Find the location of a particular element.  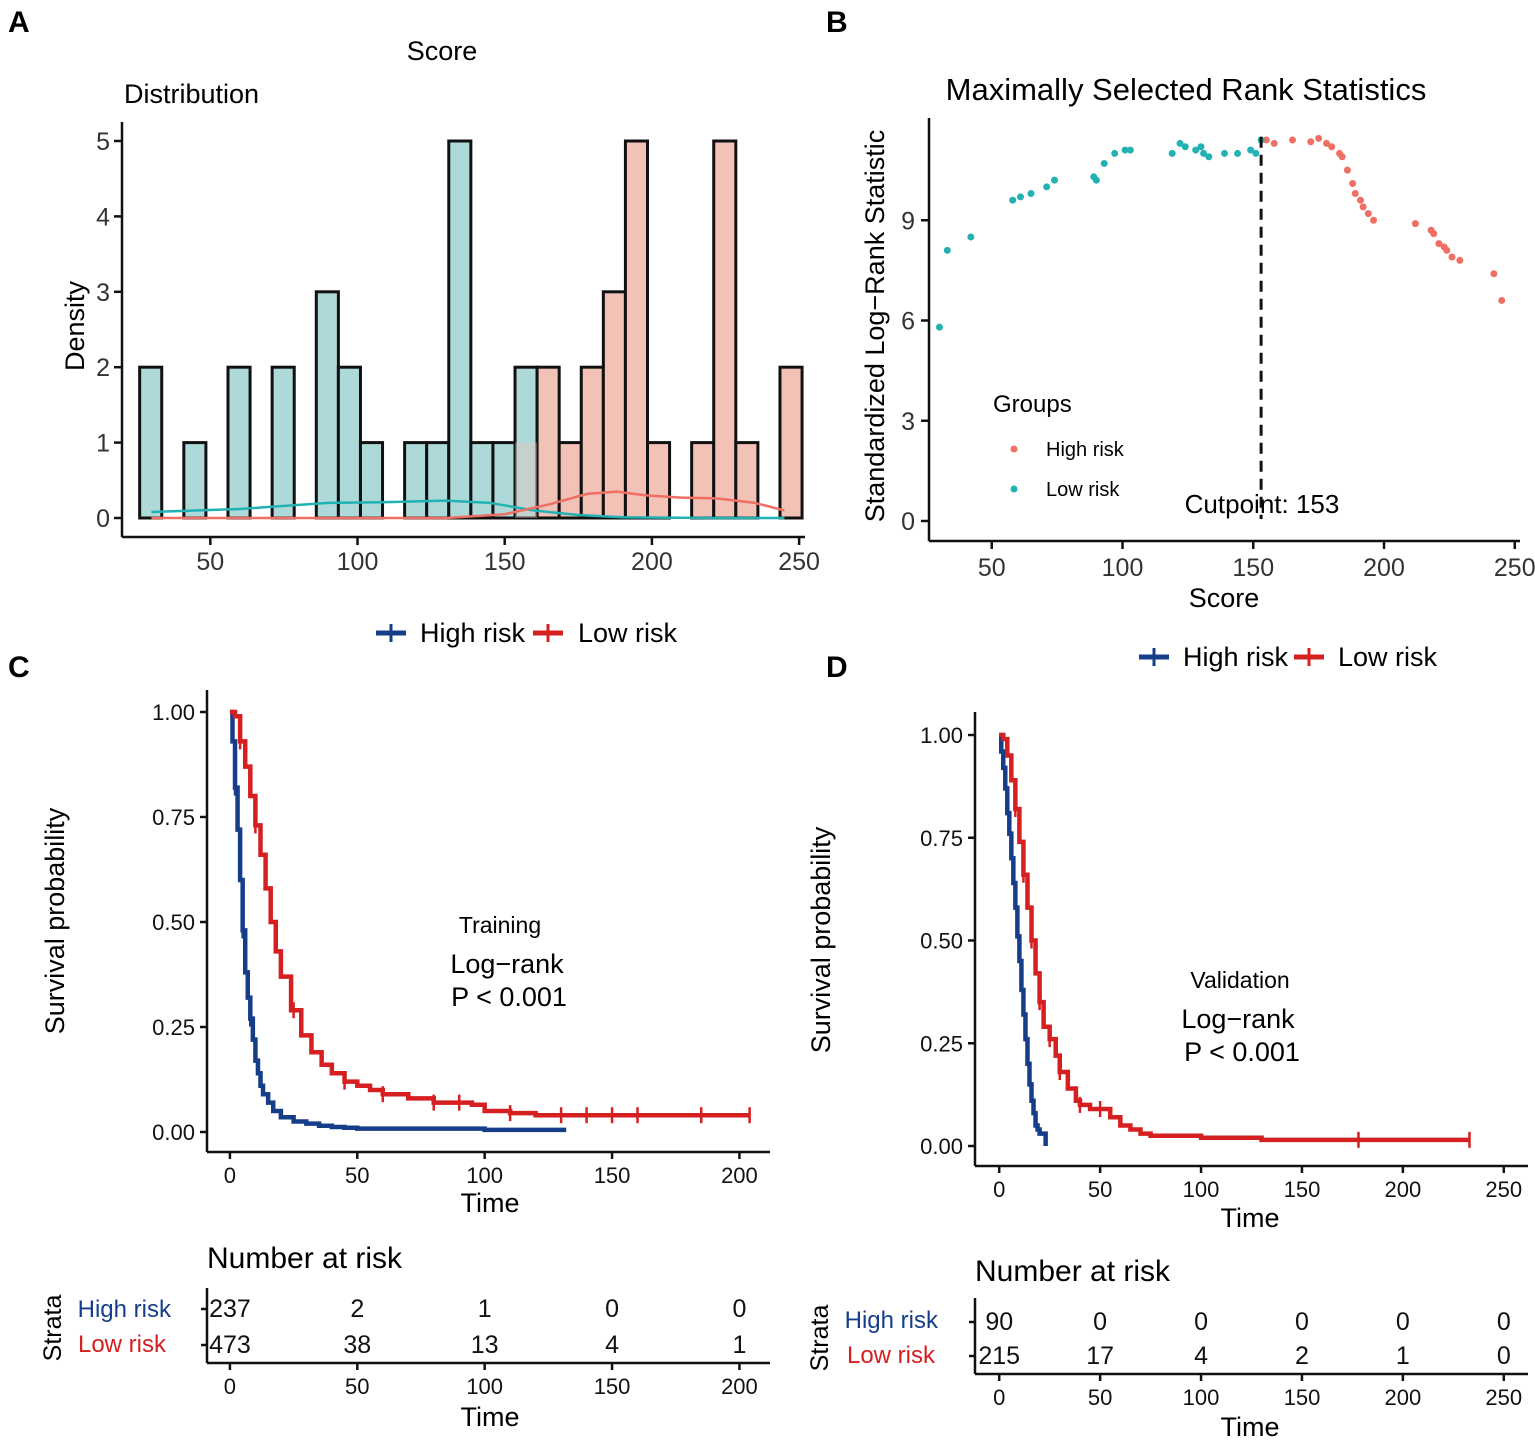

chart-c-risk-x-tick-label: 100 is located at coordinates (484, 1386).